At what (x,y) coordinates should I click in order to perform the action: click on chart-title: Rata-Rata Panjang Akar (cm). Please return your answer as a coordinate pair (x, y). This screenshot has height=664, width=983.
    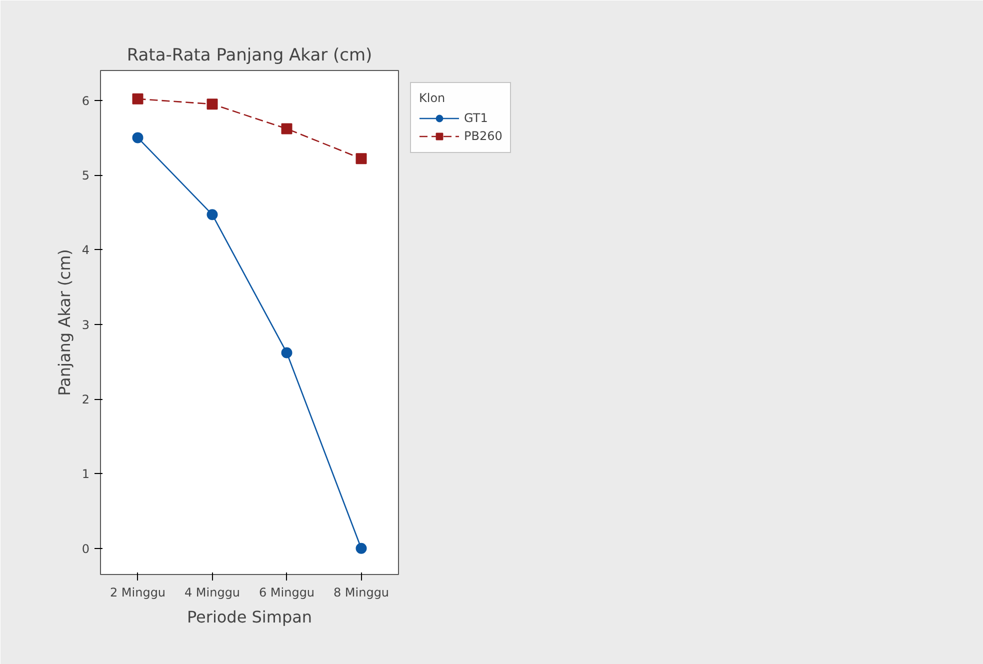
    Looking at the image, I should click on (249, 56).